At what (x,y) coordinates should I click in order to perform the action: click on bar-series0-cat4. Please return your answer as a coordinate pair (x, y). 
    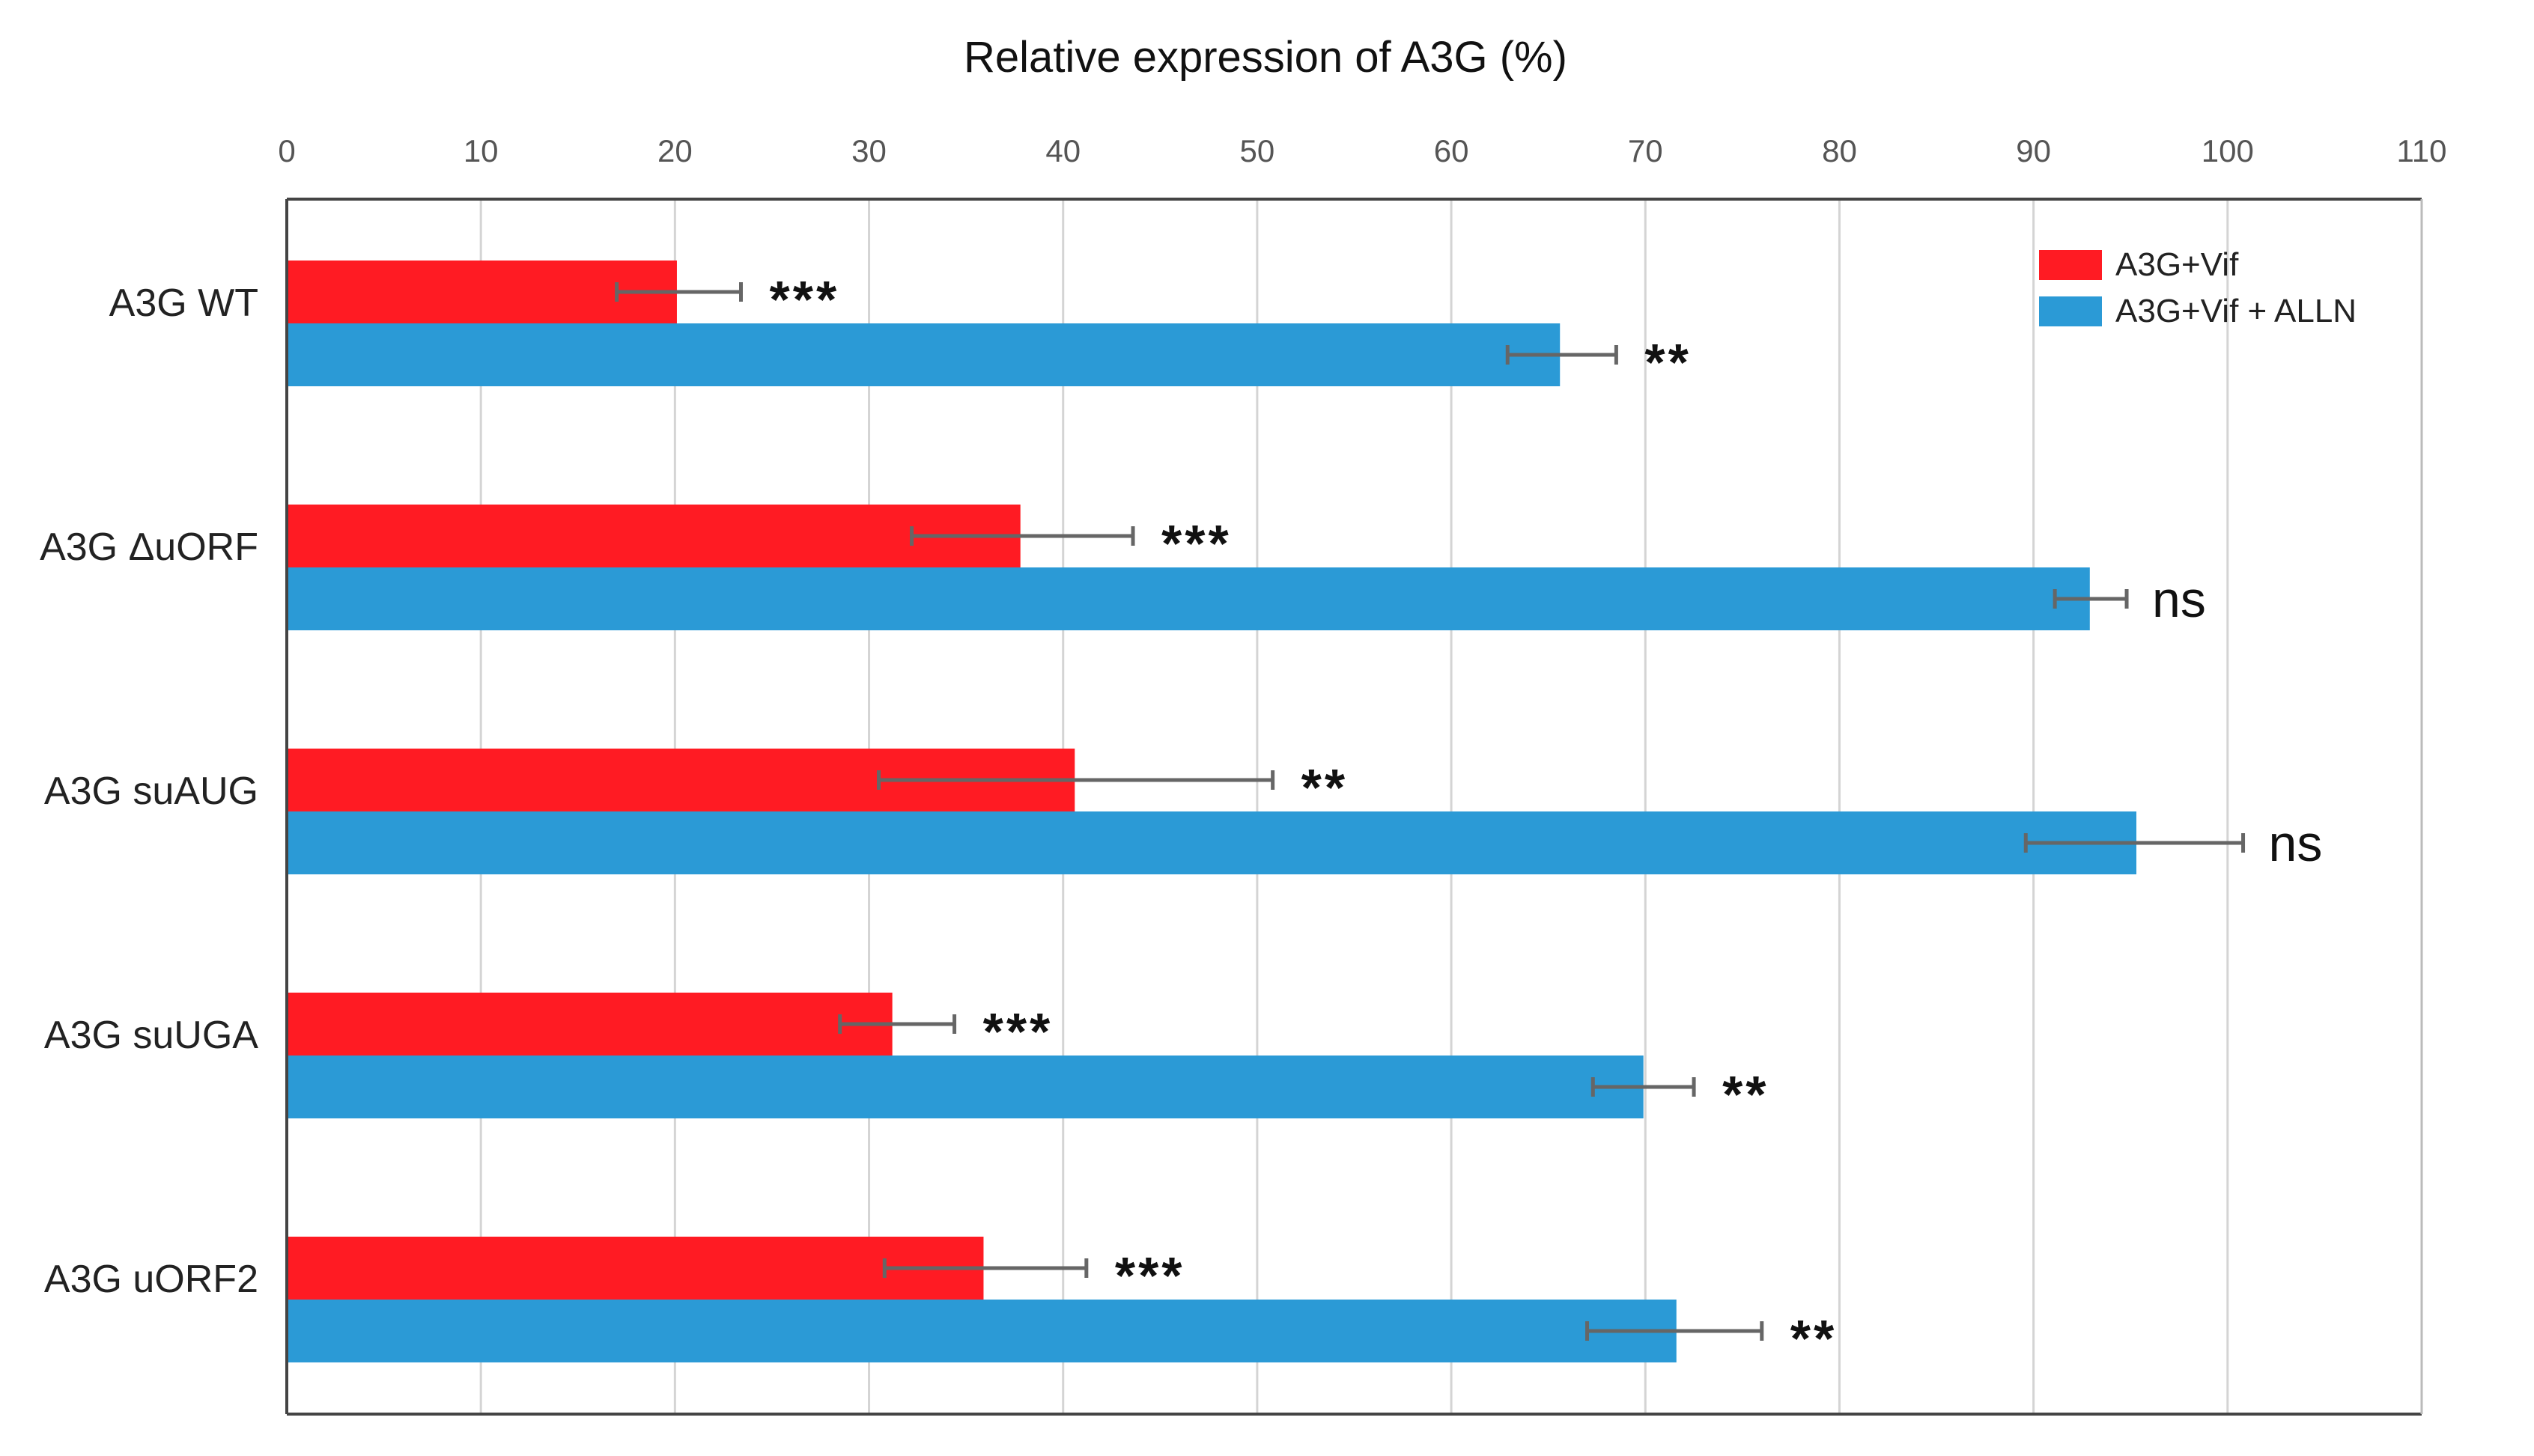
    Looking at the image, I should click on (636, 1268).